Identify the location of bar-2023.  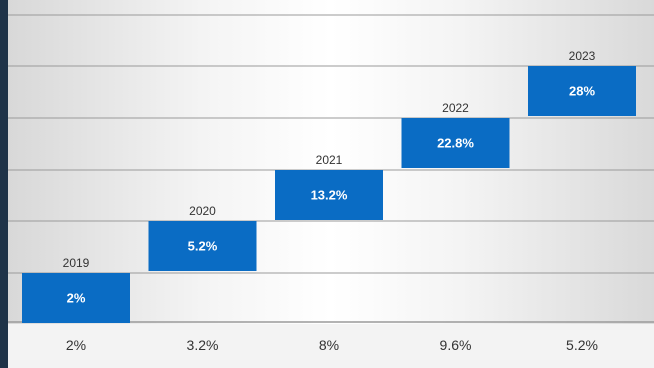
(582, 91).